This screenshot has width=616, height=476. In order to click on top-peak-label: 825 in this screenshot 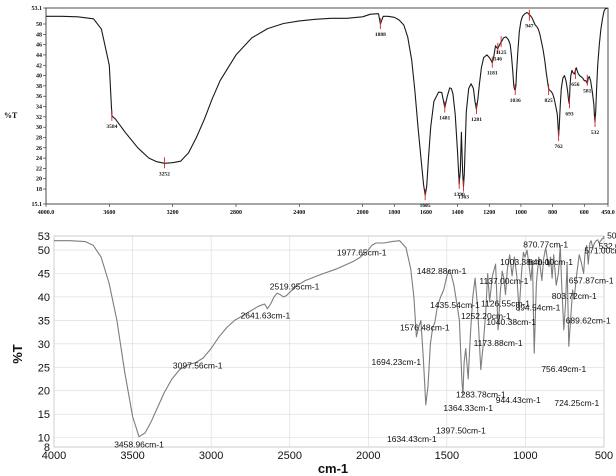, I will do `click(549, 101)`.